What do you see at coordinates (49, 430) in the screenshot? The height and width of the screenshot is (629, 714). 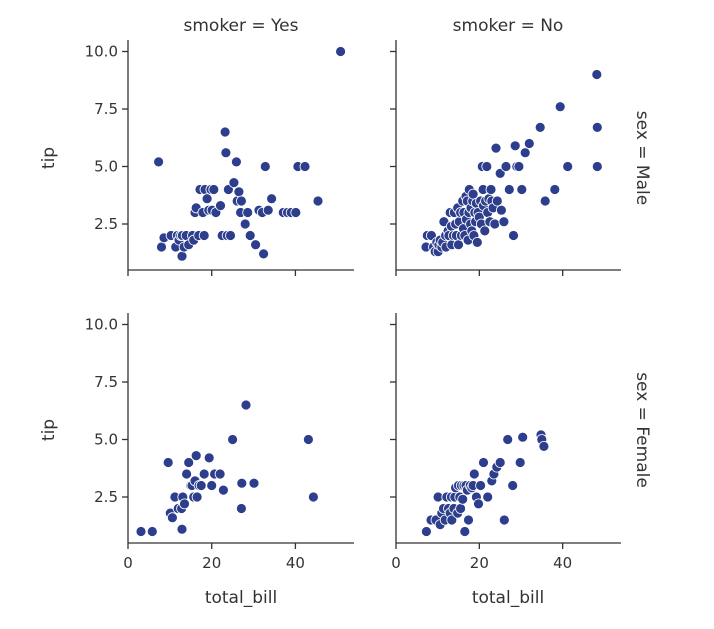 I see `y-axis-label-bottom: tip` at bounding box center [49, 430].